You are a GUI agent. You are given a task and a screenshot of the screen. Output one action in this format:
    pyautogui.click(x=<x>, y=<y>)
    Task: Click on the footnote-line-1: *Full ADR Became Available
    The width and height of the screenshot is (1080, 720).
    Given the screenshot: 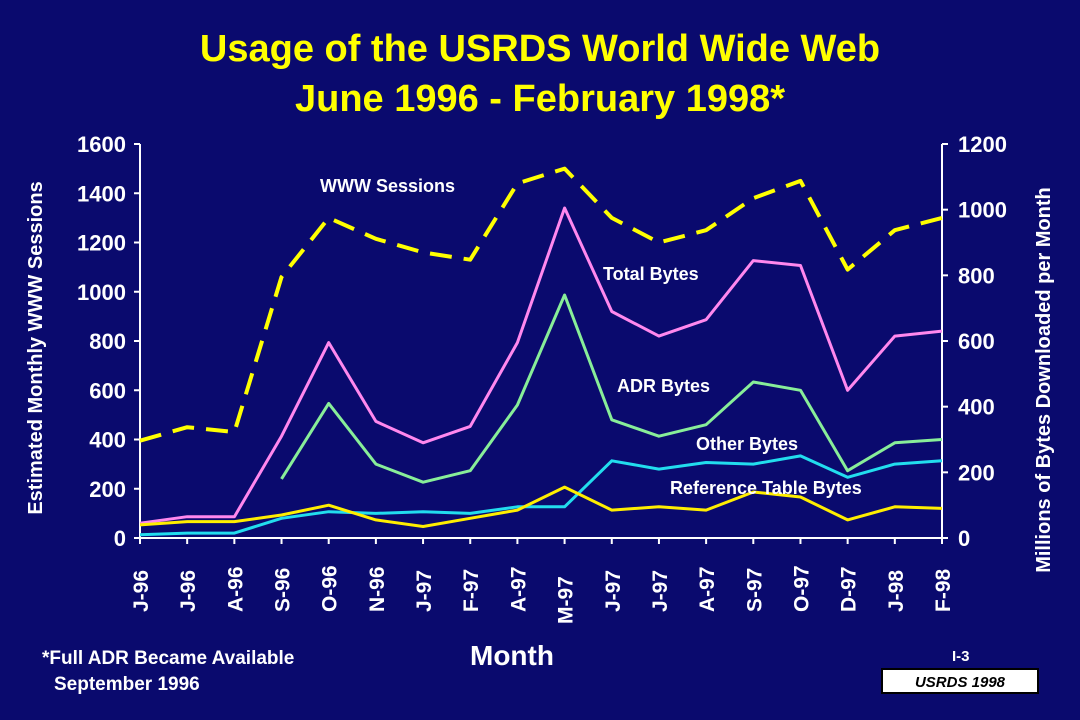 What is the action you would take?
    pyautogui.click(x=168, y=658)
    